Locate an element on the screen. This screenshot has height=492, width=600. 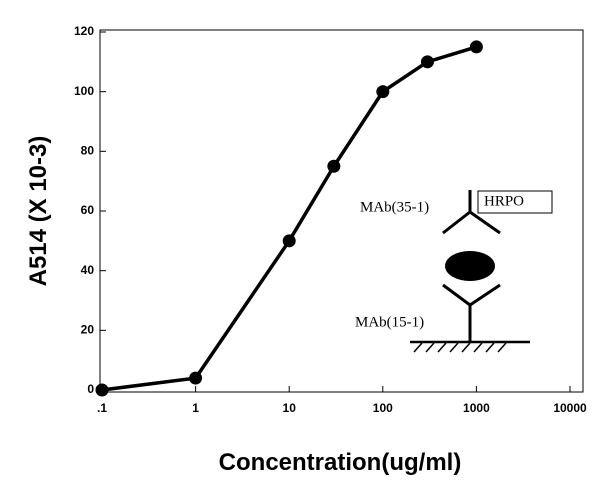
y-axis-label: A514 (X 10-3) is located at coordinates (38, 211).